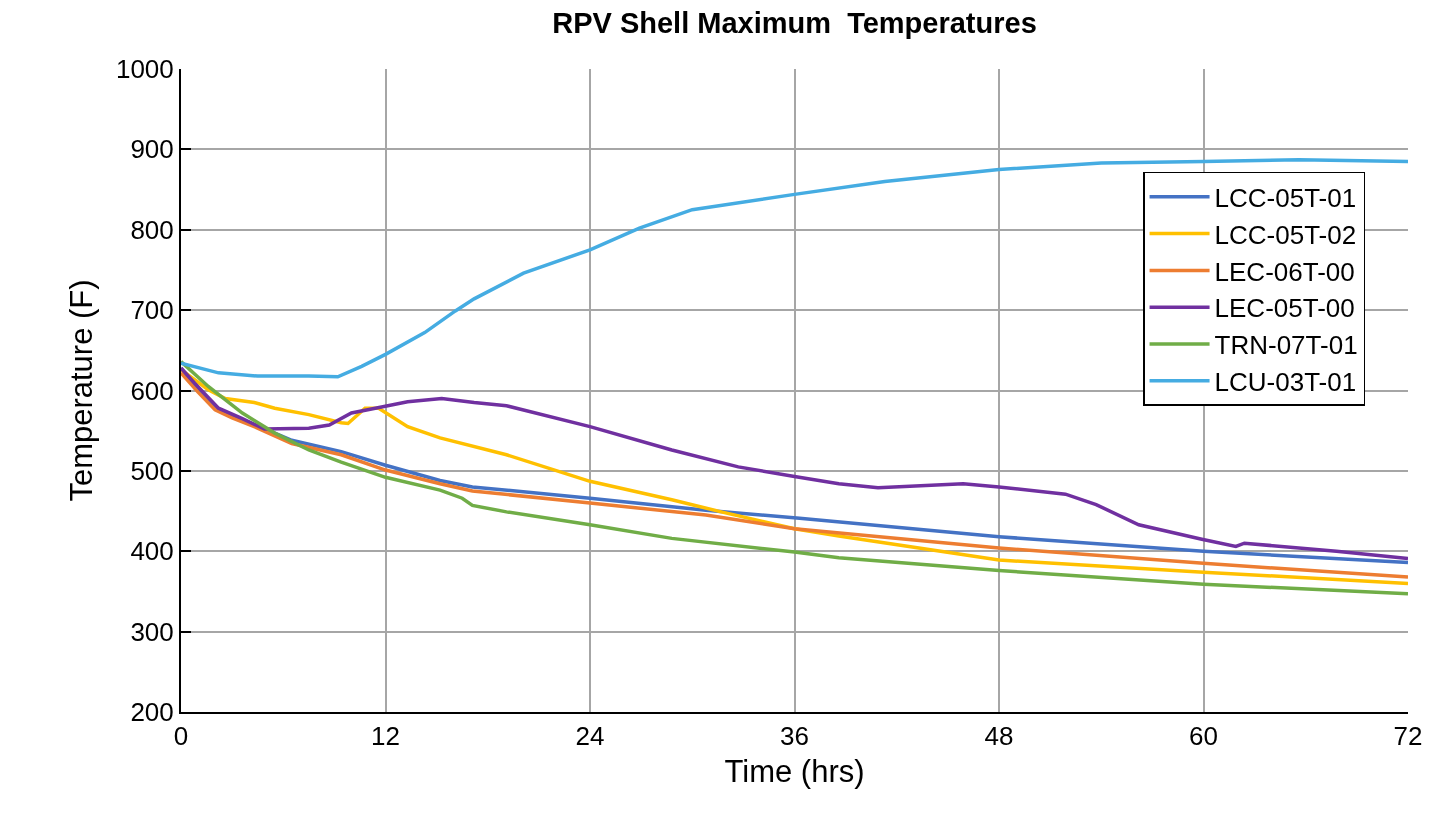  What do you see at coordinates (1284, 308) in the screenshot?
I see `legend-label: LEC-05T-00` at bounding box center [1284, 308].